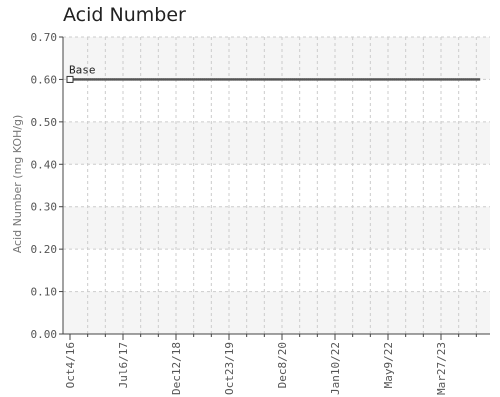 The image size is (500, 397). Describe the element at coordinates (273, 73) in the screenshot. I see `series-base: Base` at that location.